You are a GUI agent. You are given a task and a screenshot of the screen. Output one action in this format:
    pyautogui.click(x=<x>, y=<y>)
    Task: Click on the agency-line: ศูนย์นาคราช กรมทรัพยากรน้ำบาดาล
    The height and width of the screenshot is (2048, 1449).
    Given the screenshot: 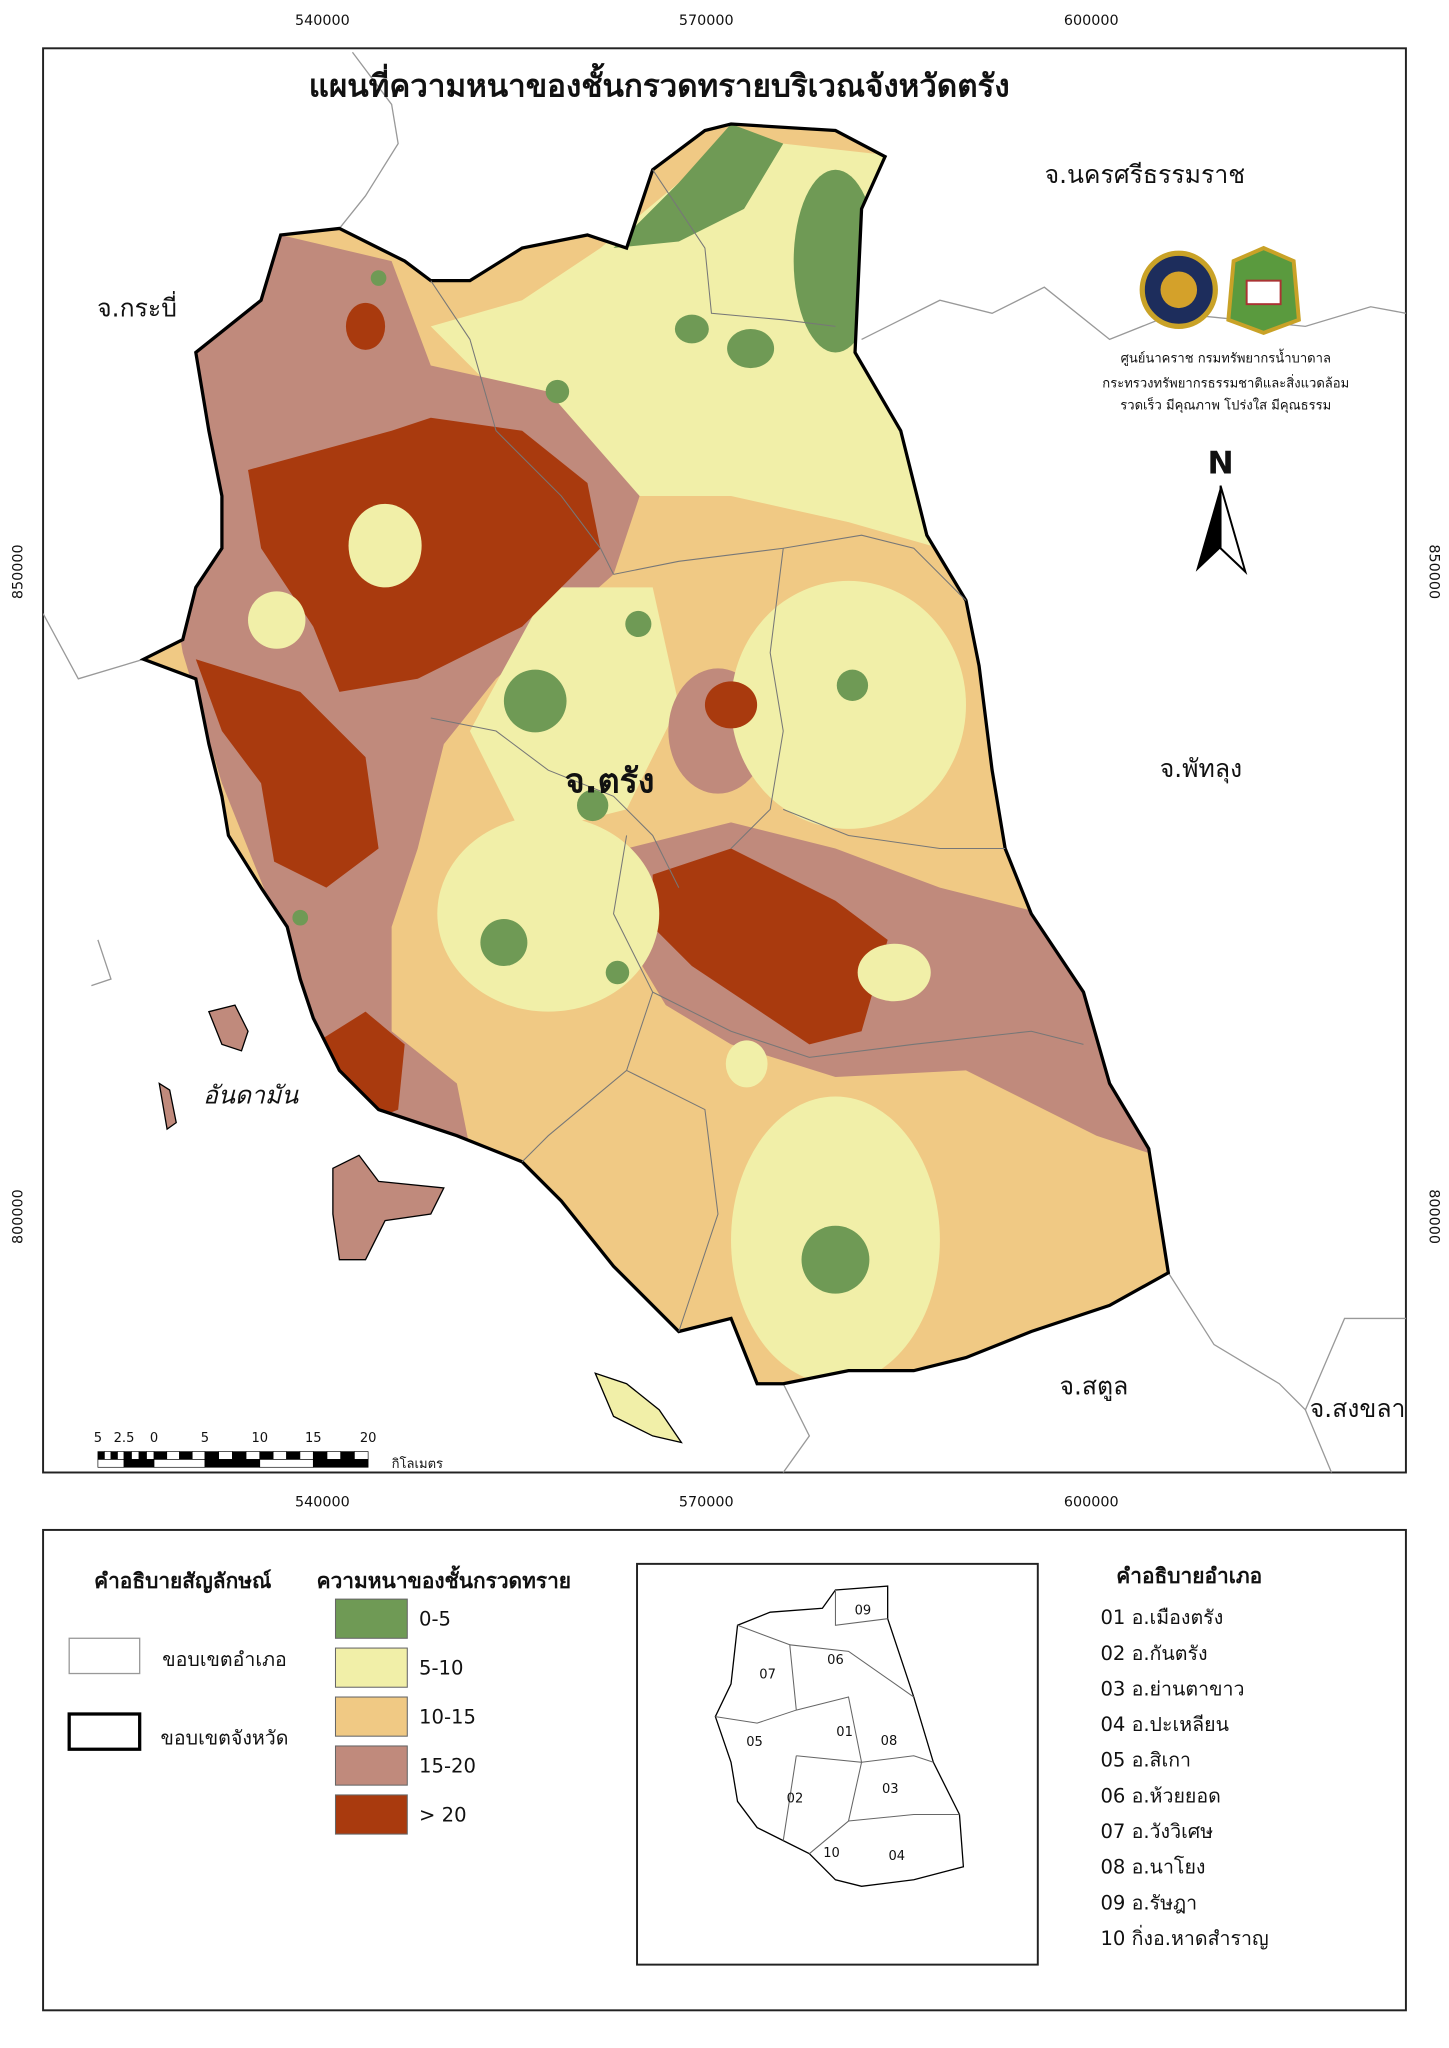 What is the action you would take?
    pyautogui.click(x=1226, y=357)
    